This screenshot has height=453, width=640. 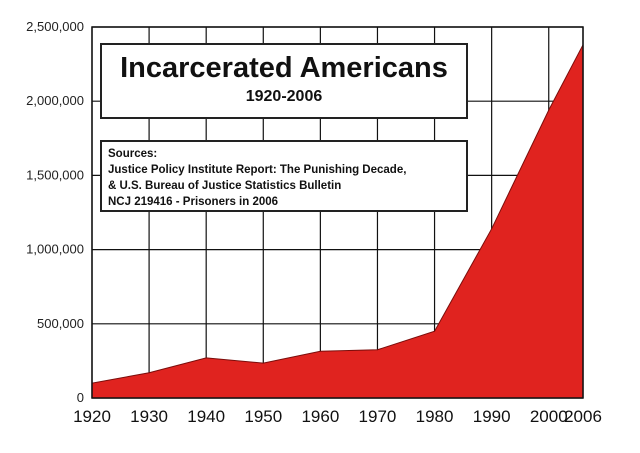 I want to click on source-line-3: NCJ 219416 - Prisoners in 2006, so click(x=193, y=202).